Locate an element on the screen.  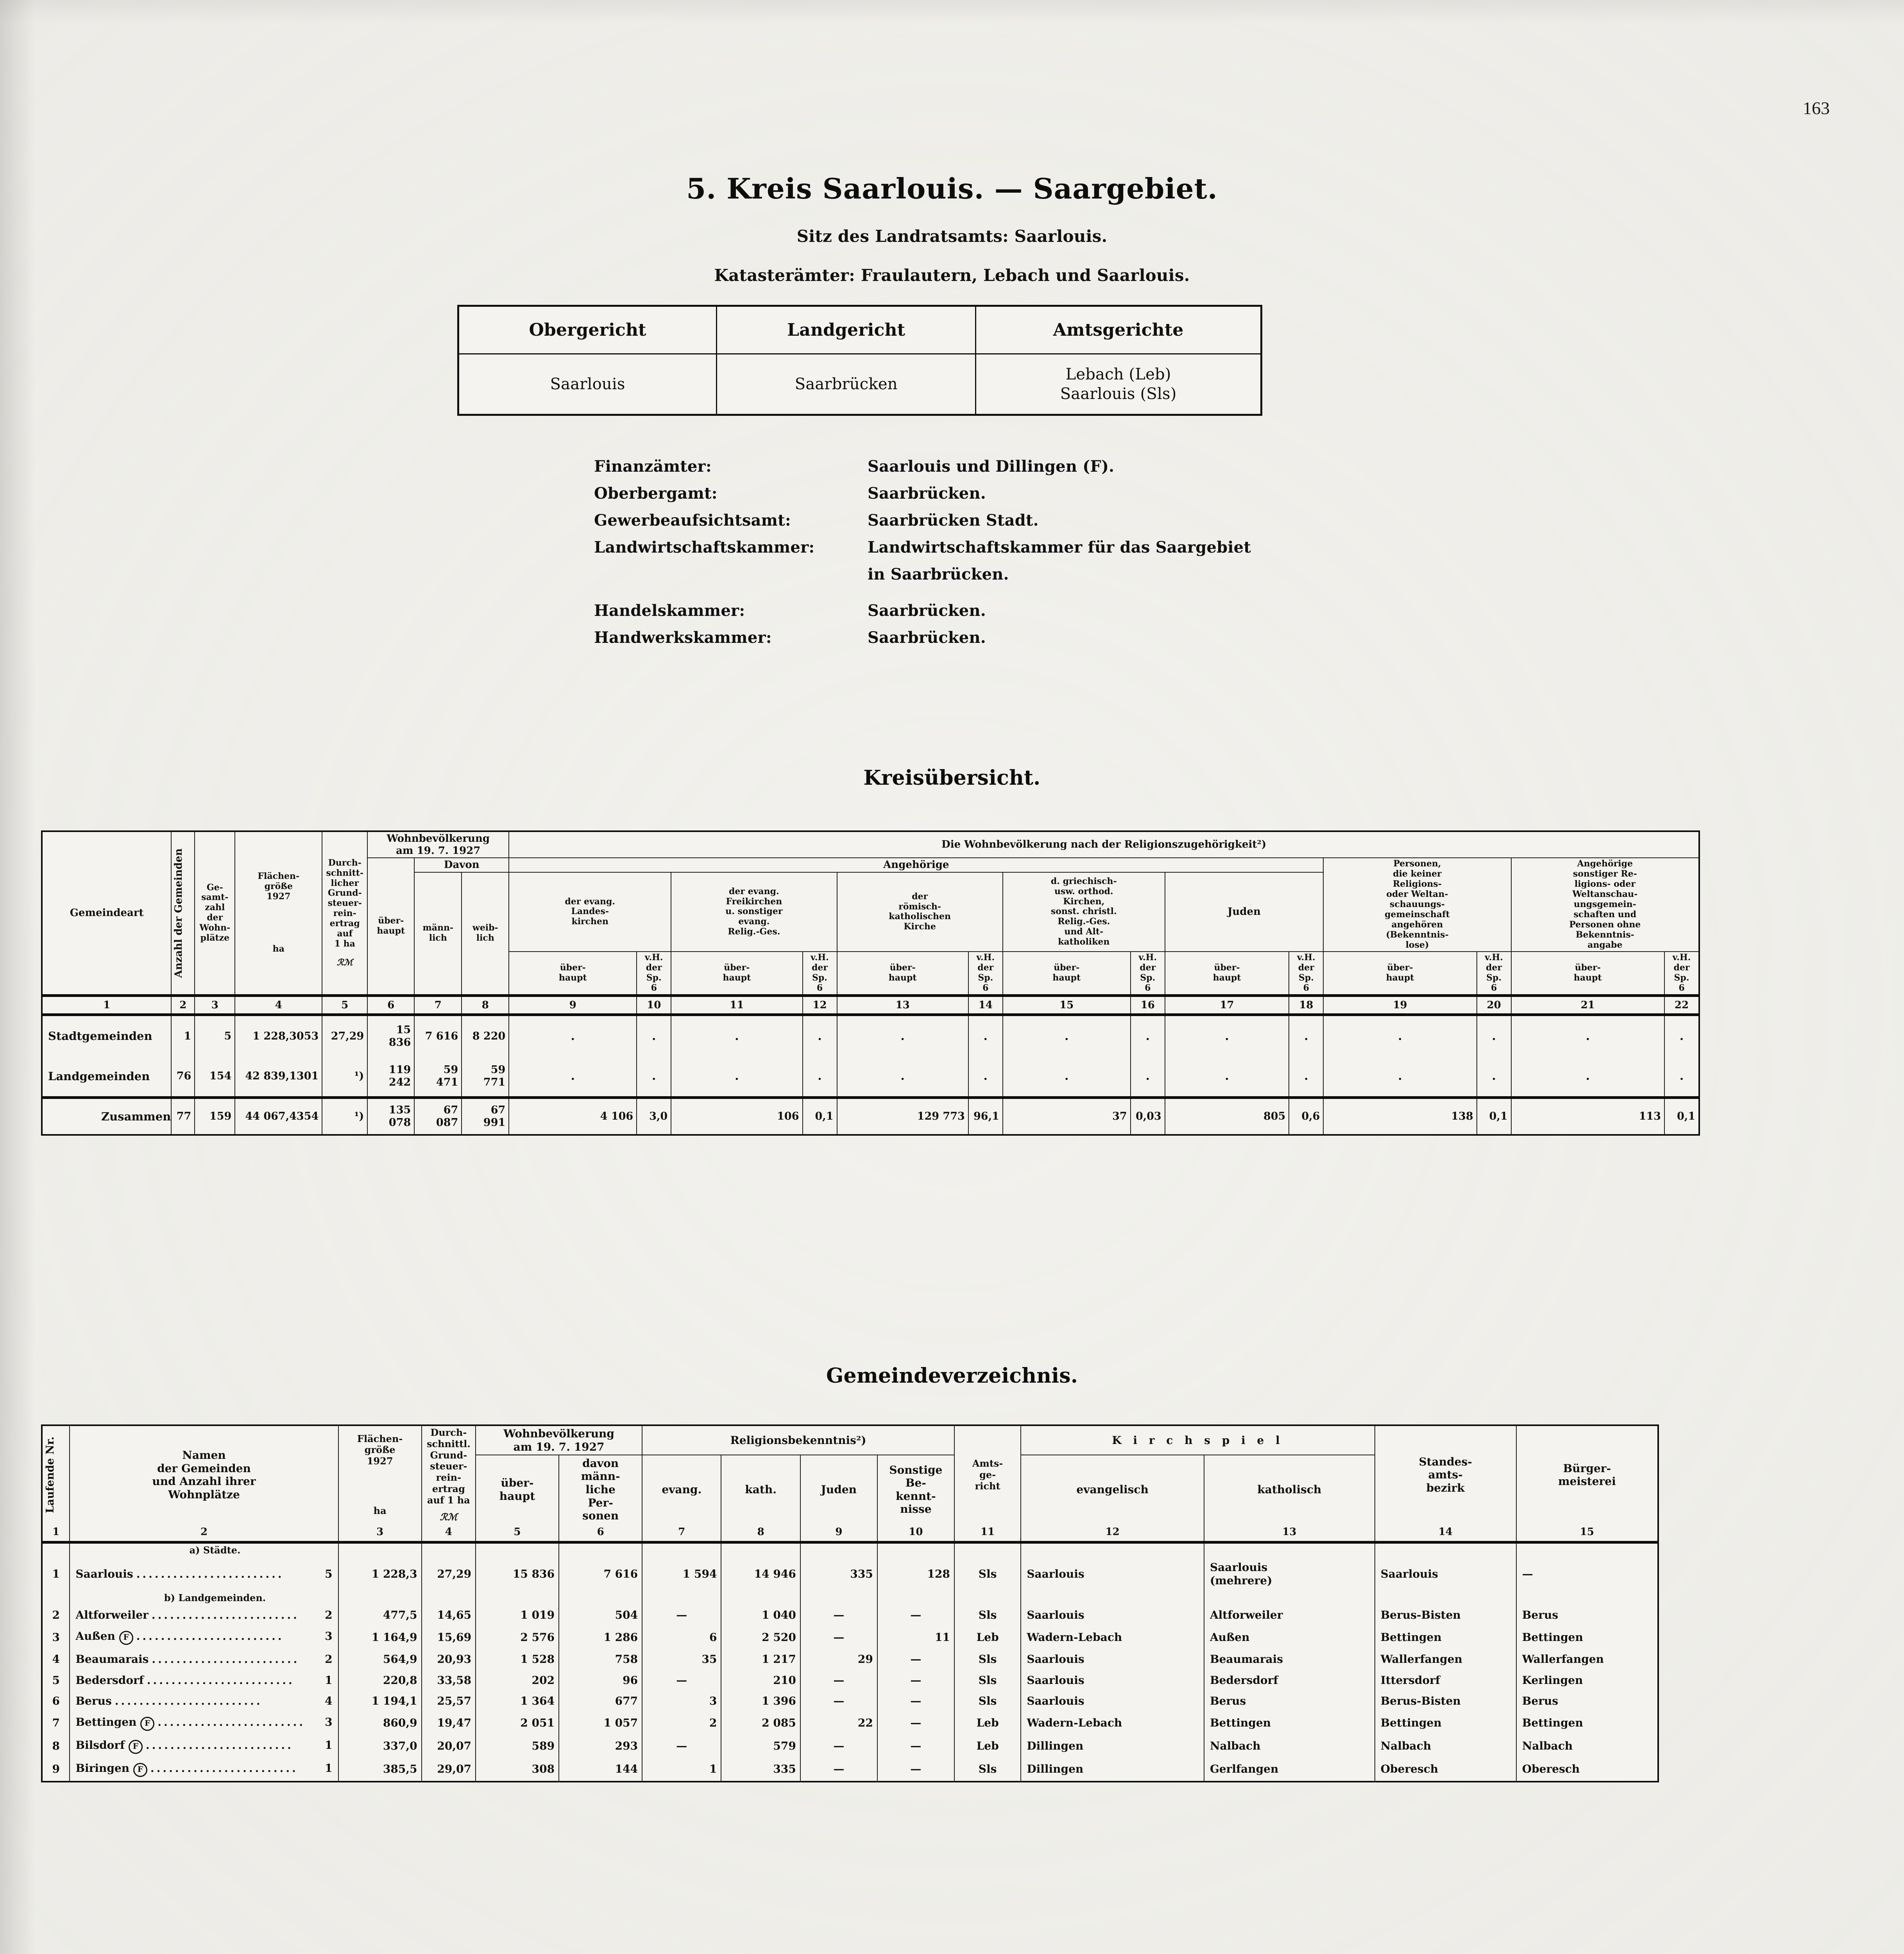
kreis-cell-religion-13: . is located at coordinates (902, 1035).